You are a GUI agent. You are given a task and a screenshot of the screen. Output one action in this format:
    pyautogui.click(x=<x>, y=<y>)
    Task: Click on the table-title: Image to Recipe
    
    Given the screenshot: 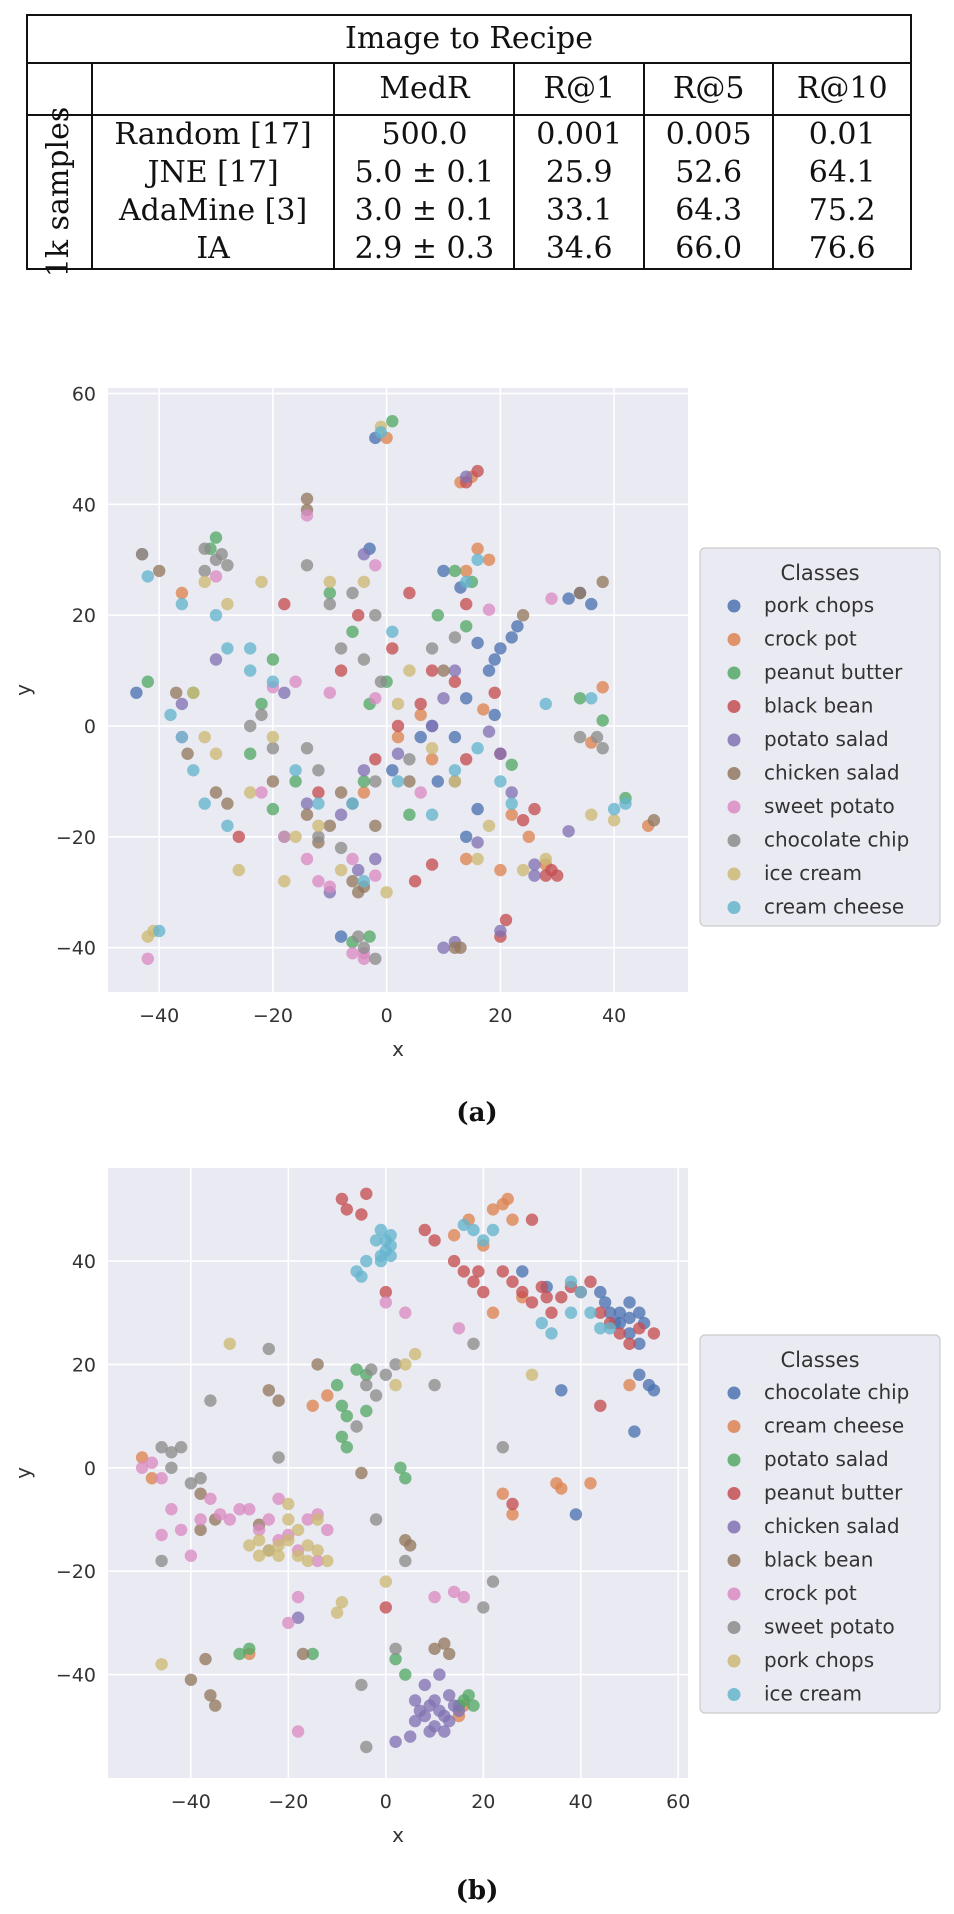 What is the action you would take?
    pyautogui.click(x=469, y=39)
    